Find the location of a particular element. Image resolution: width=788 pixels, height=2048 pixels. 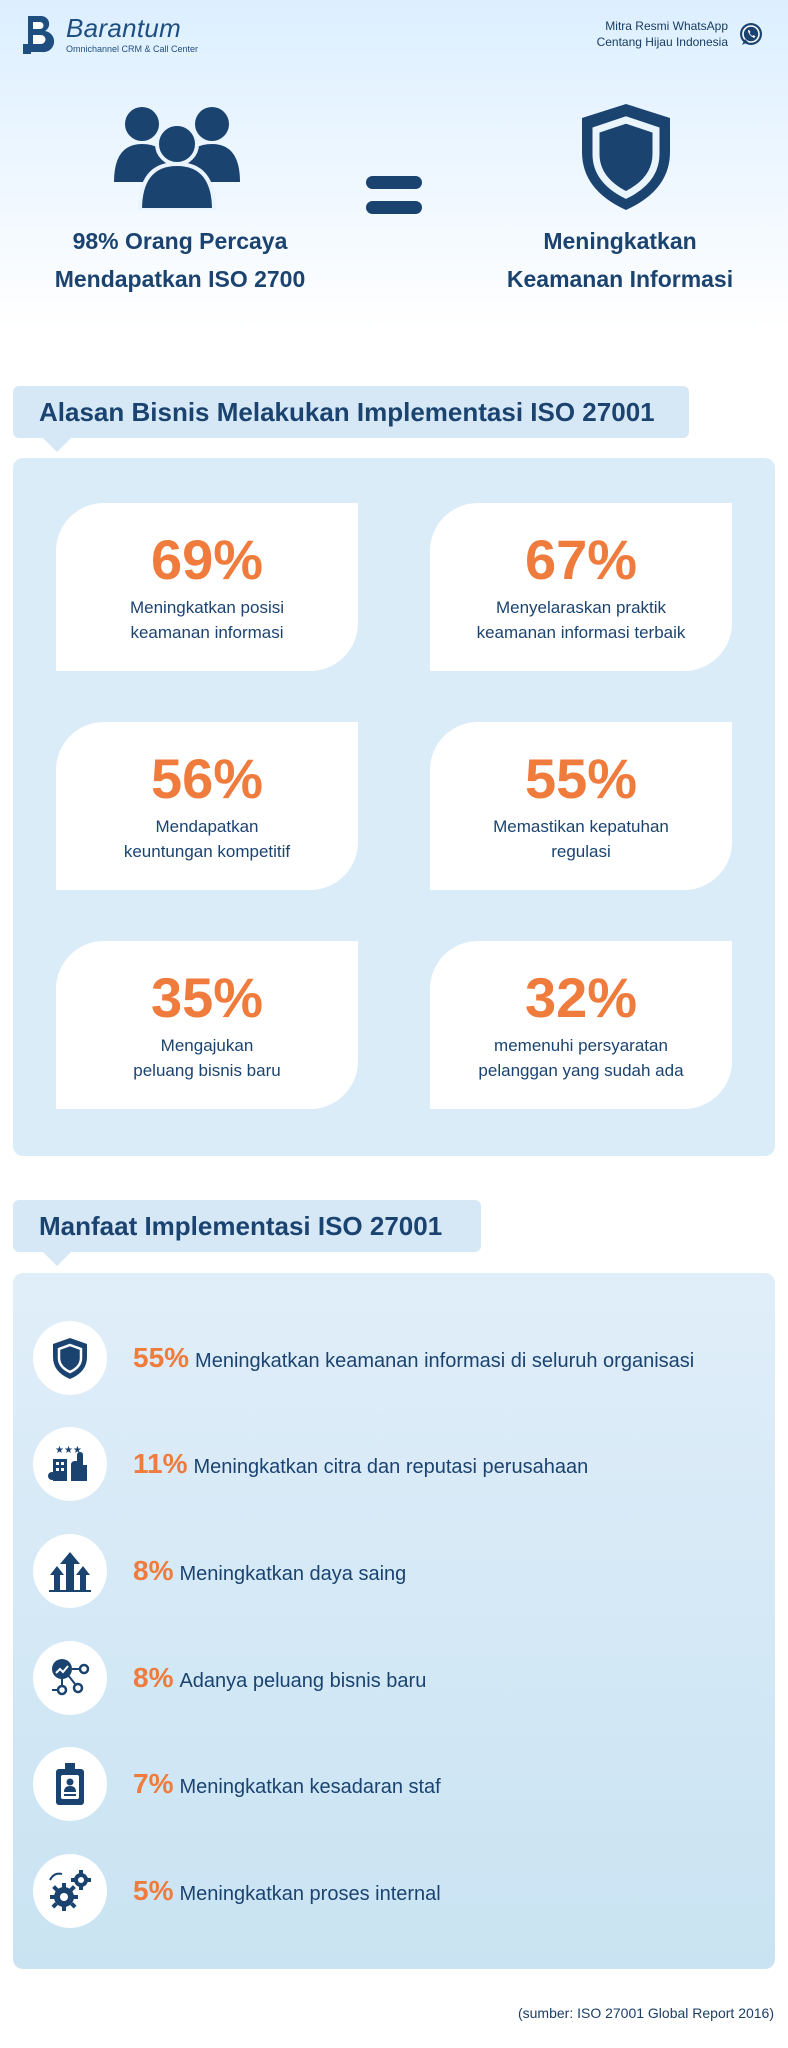

hero-right-line-2: Keamanan Informasi is located at coordinates (620, 279).